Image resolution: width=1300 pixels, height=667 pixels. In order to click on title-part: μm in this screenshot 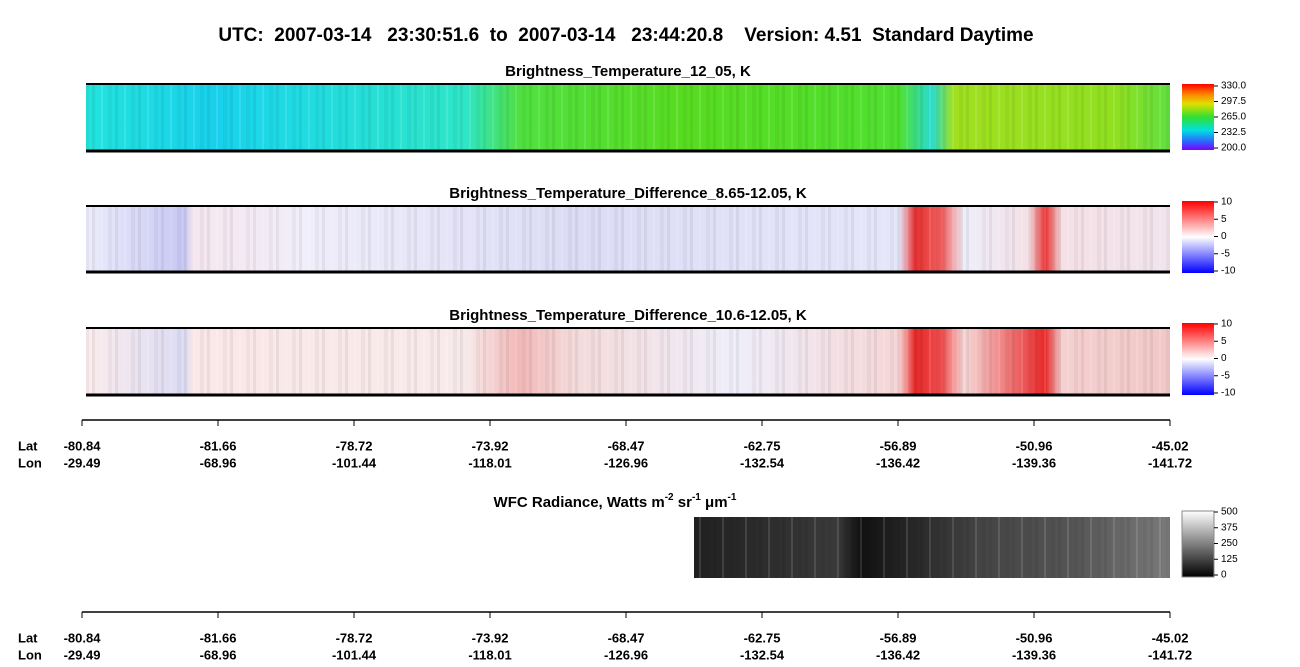, I will do `click(714, 502)`.